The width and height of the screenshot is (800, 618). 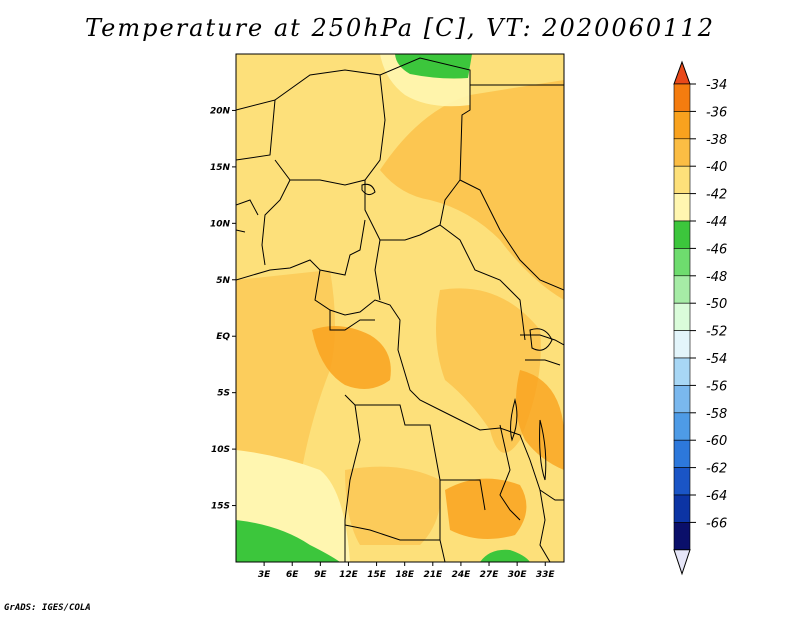 I want to click on colorbar-label: -48, so click(x=716, y=277).